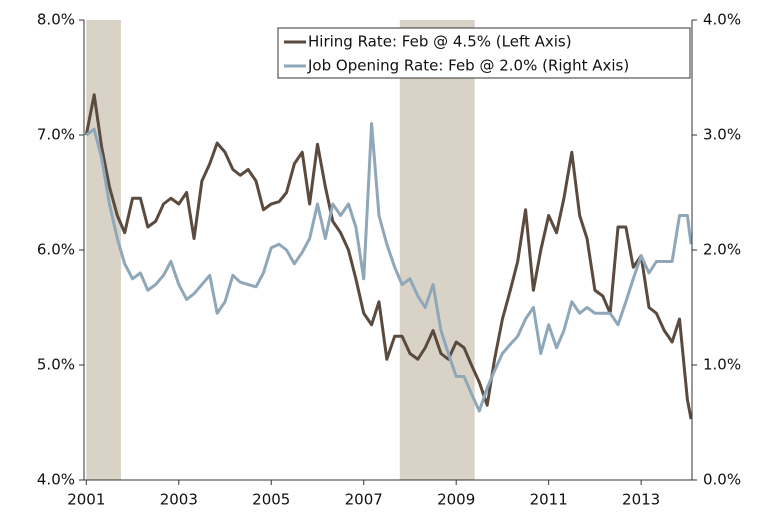 The height and width of the screenshot is (514, 774). What do you see at coordinates (179, 500) in the screenshot?
I see `x-tick-label: 2003` at bounding box center [179, 500].